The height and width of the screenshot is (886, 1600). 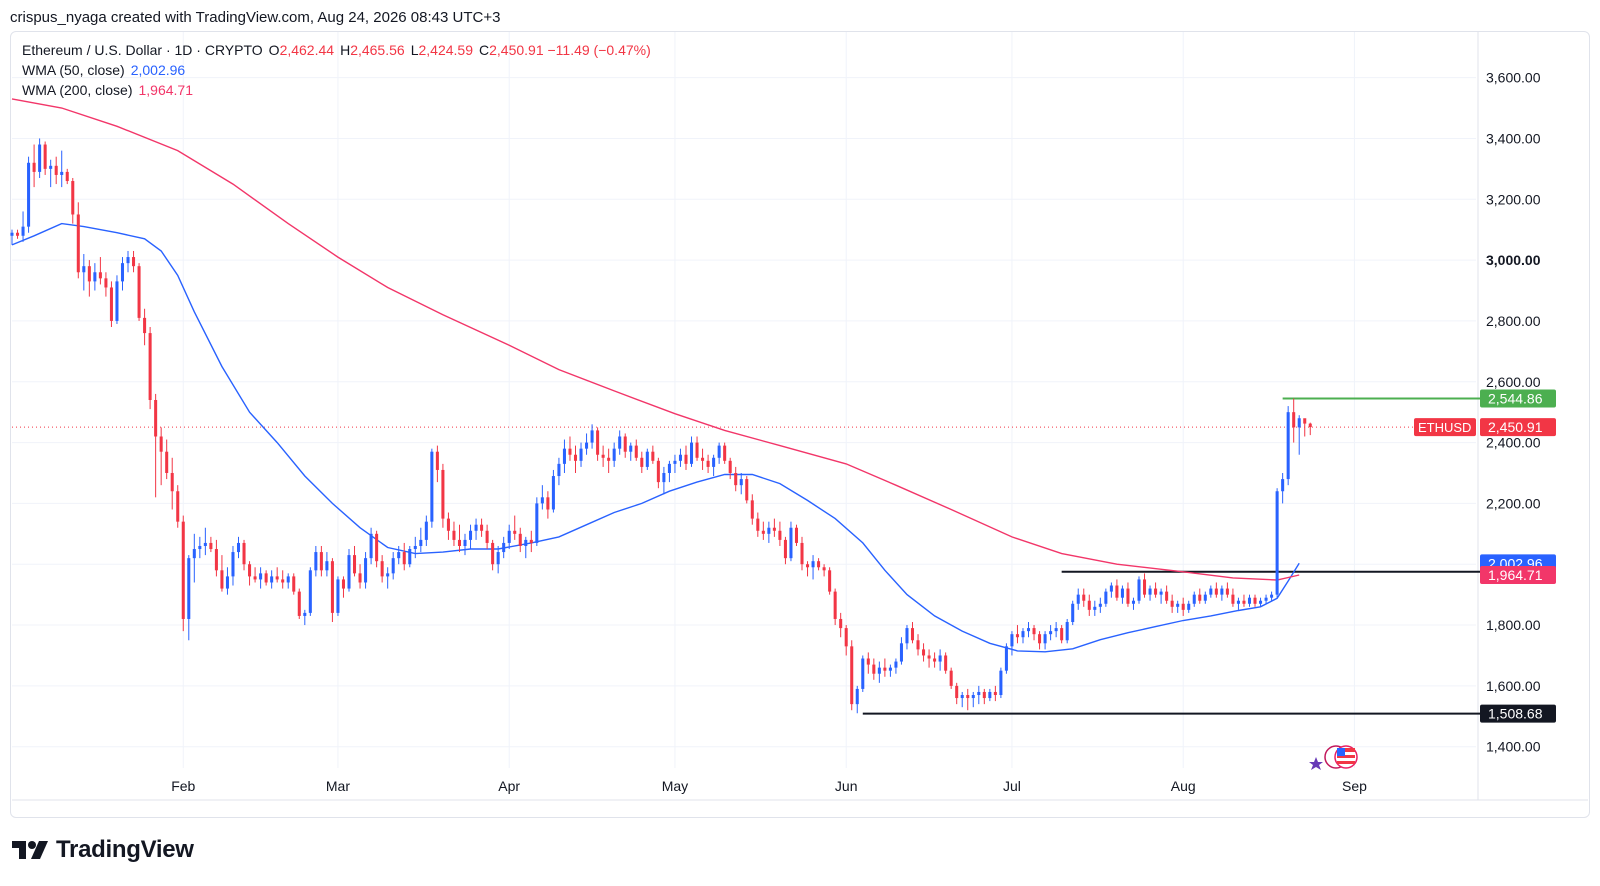 What do you see at coordinates (103, 850) in the screenshot?
I see `tradingview-brand: TradingView` at bounding box center [103, 850].